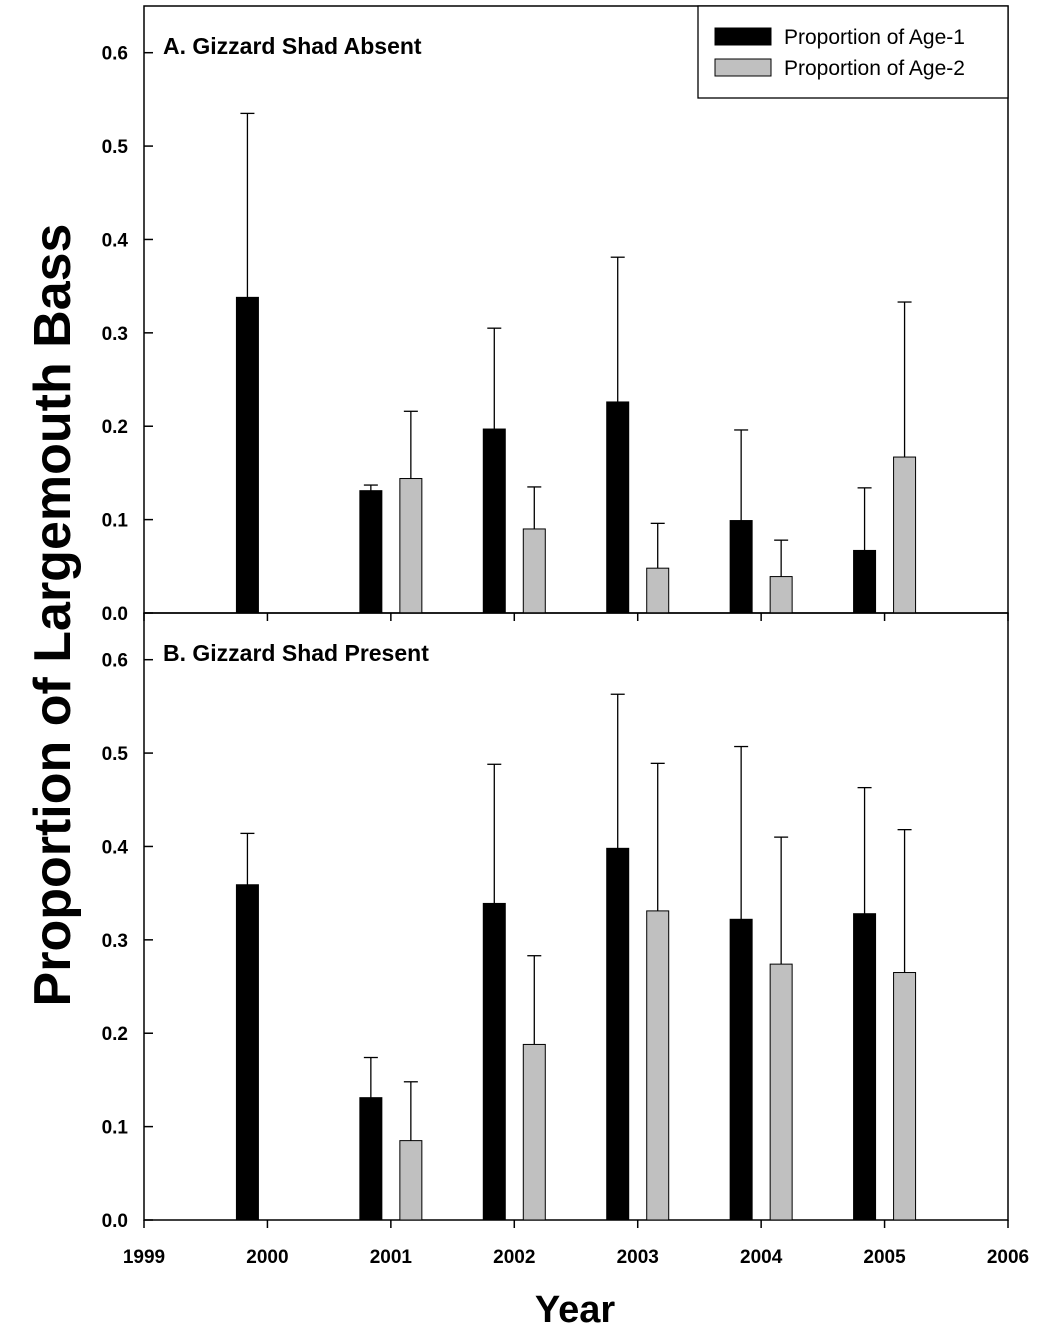  Describe the element at coordinates (296, 653) in the screenshot. I see `panel-title: B. Gizzard Shad Present` at that location.